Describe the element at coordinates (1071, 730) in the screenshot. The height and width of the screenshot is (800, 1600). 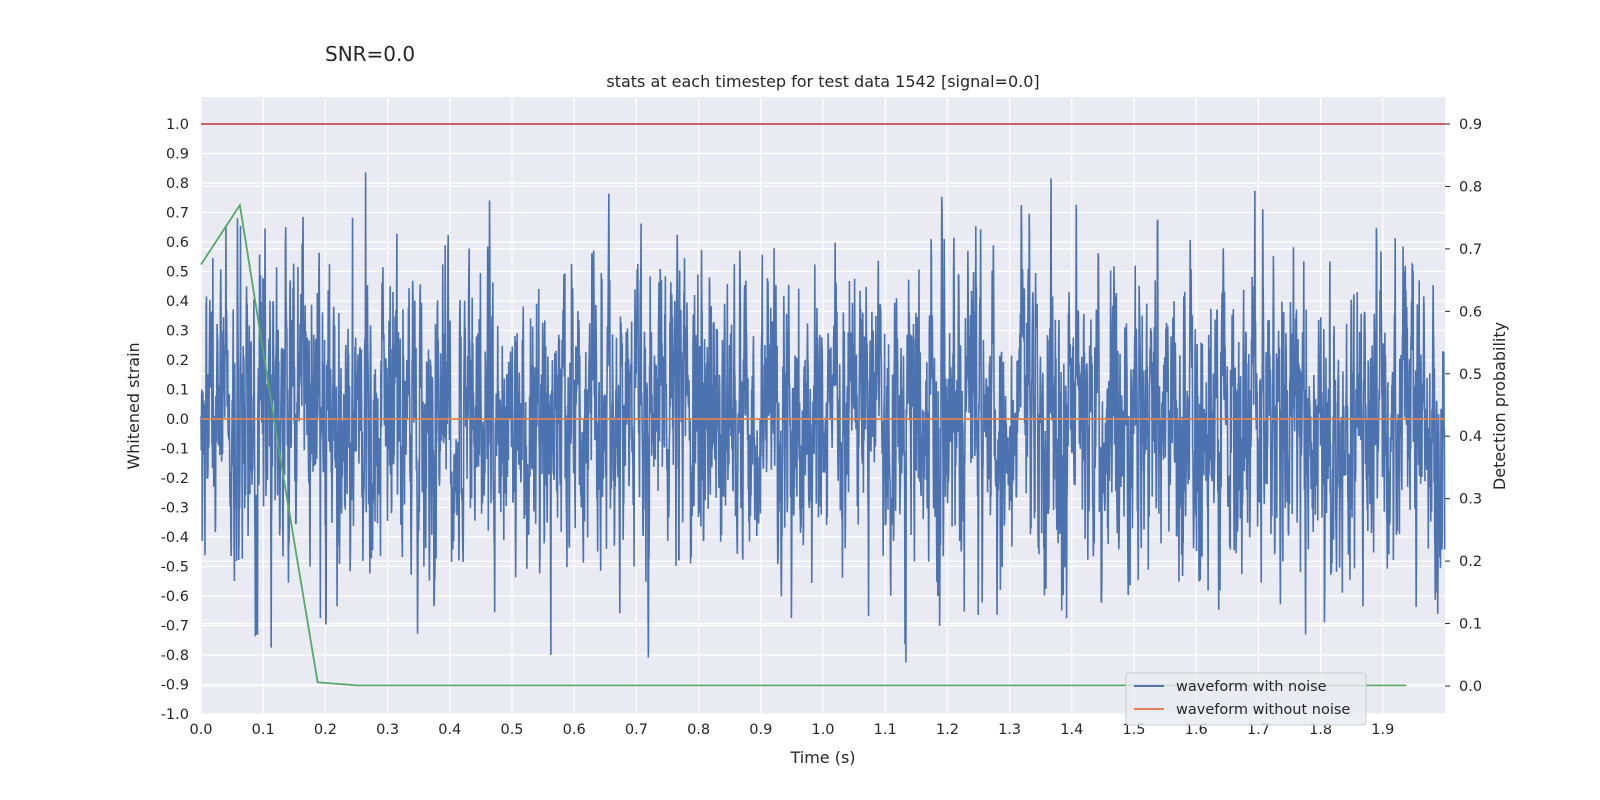
I see `x-tick-label: 1.4` at that location.